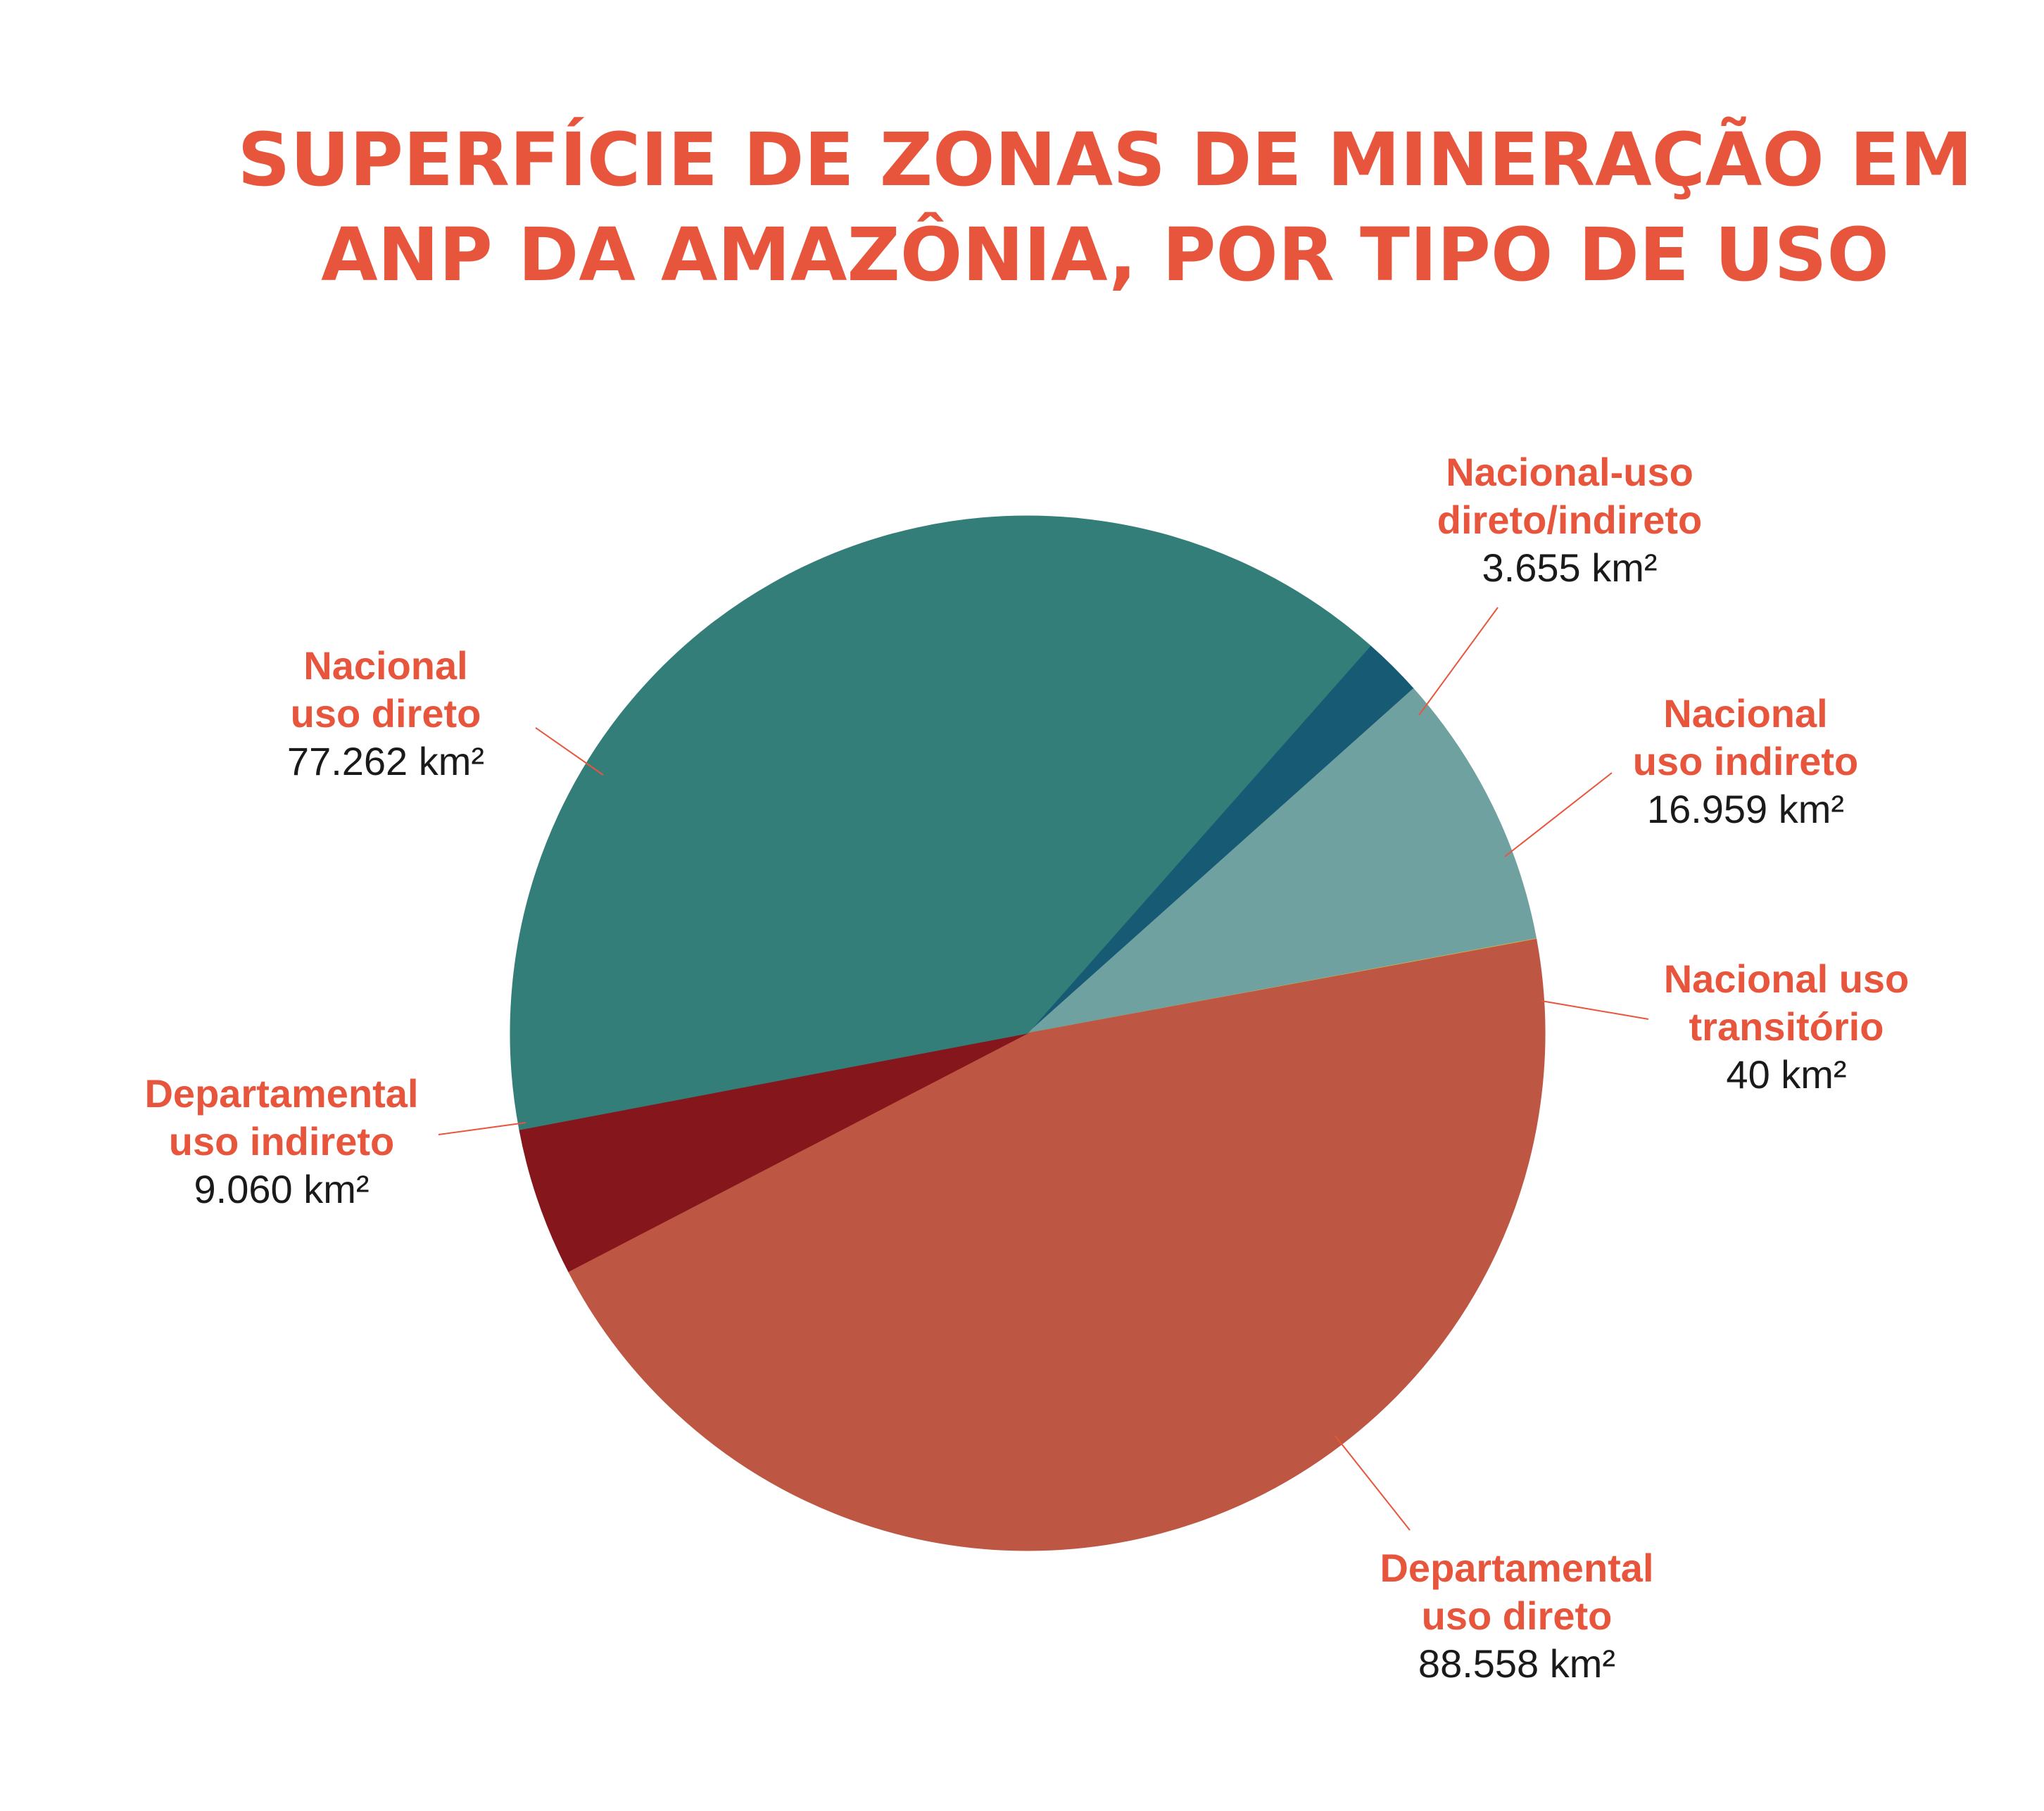 This screenshot has width=2044, height=1811. What do you see at coordinates (1745, 713) in the screenshot?
I see `slice-label-line-nacional-uso-indireto-0: Nacional` at bounding box center [1745, 713].